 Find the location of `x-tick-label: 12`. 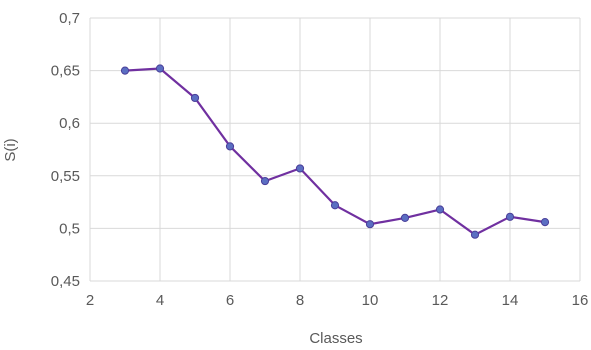

x-tick-label: 12 is located at coordinates (440, 300).